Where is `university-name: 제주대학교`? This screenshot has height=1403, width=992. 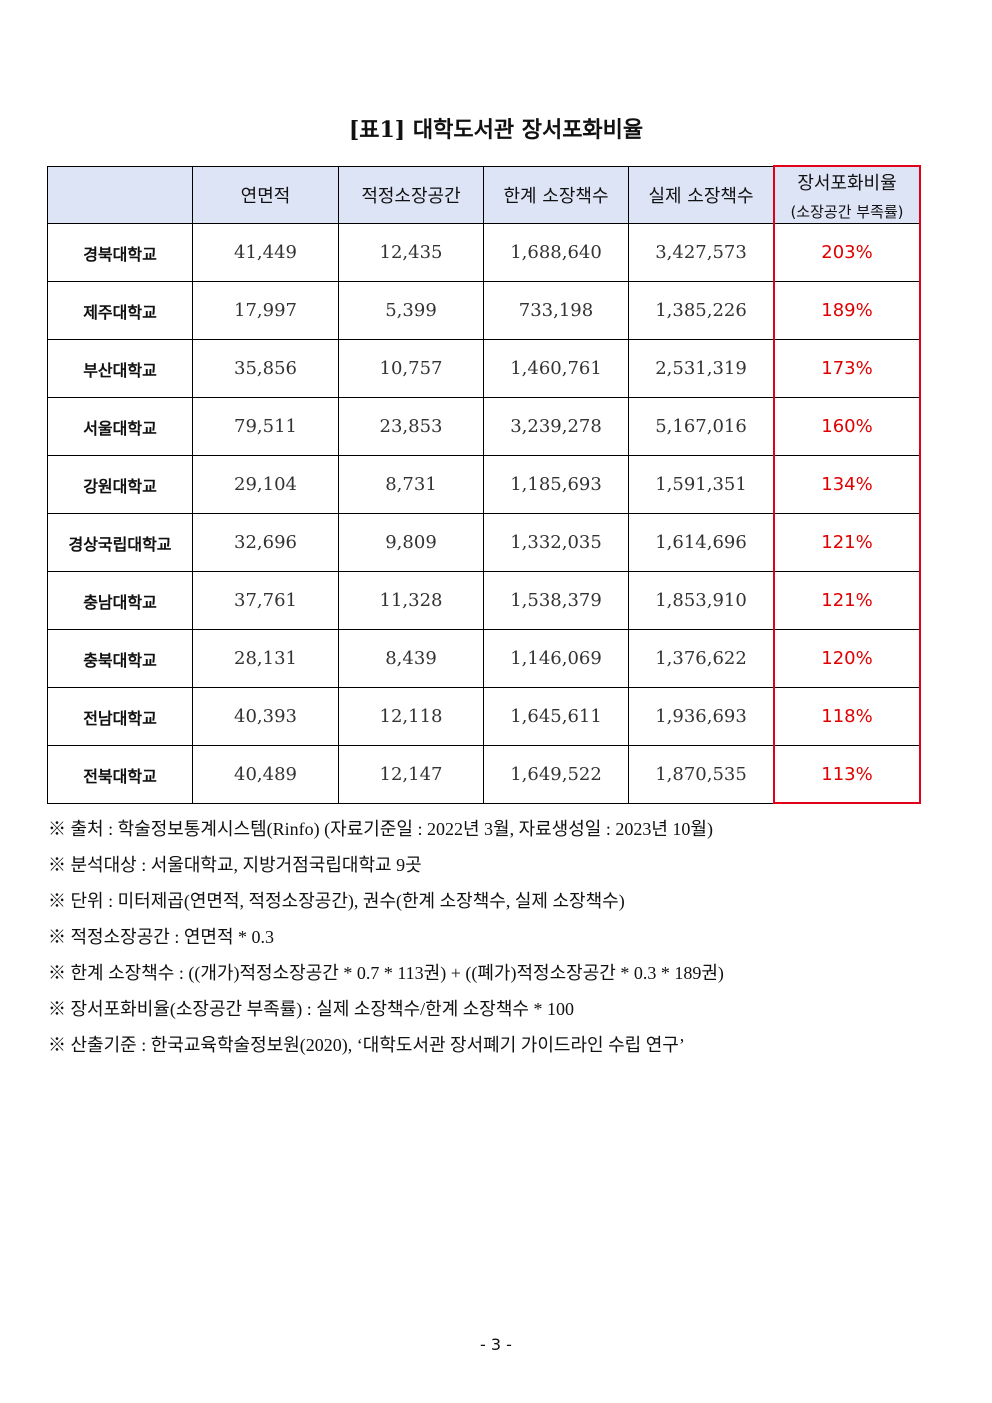
university-name: 제주대학교 is located at coordinates (120, 310).